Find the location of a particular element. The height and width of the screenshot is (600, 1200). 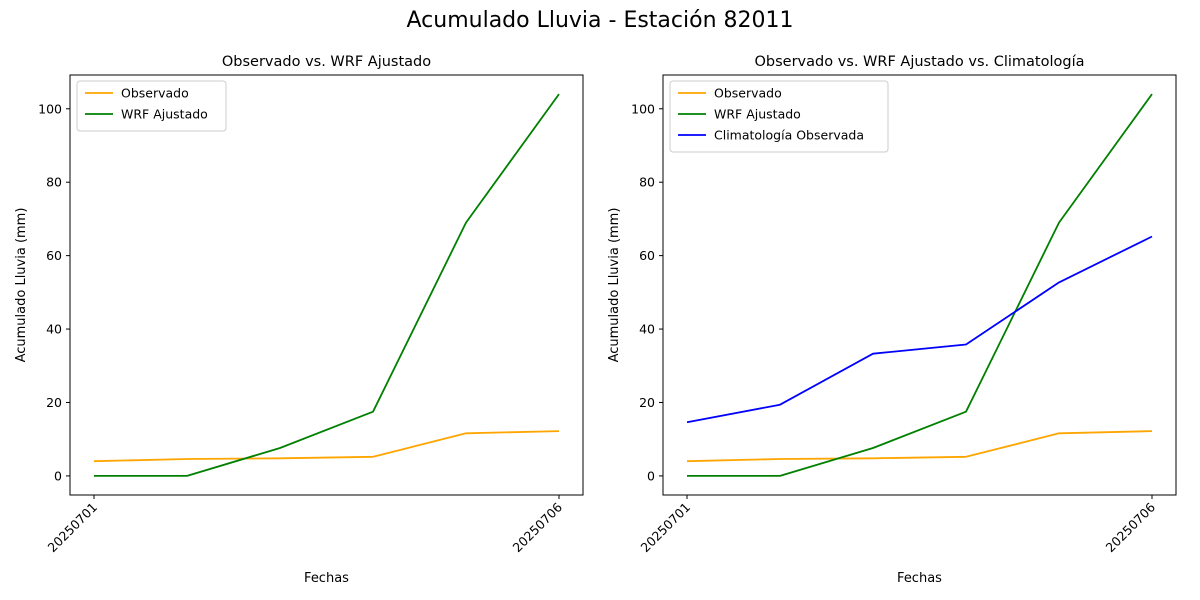

panel-title: Observado vs. WRF Ajustado is located at coordinates (326, 62).